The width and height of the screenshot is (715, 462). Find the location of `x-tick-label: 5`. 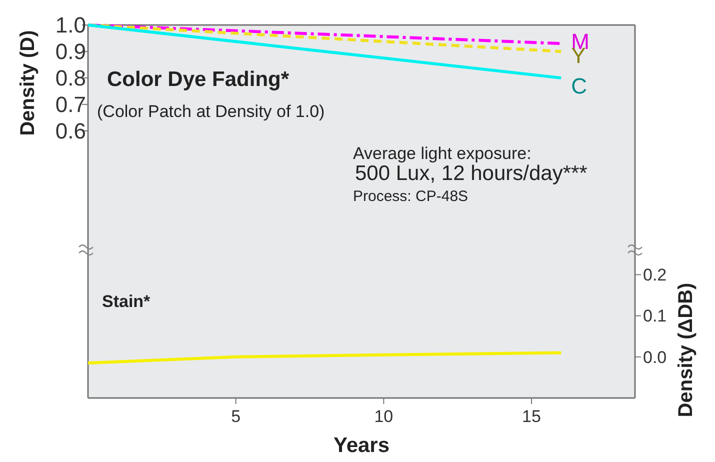

x-tick-label: 5 is located at coordinates (236, 416).